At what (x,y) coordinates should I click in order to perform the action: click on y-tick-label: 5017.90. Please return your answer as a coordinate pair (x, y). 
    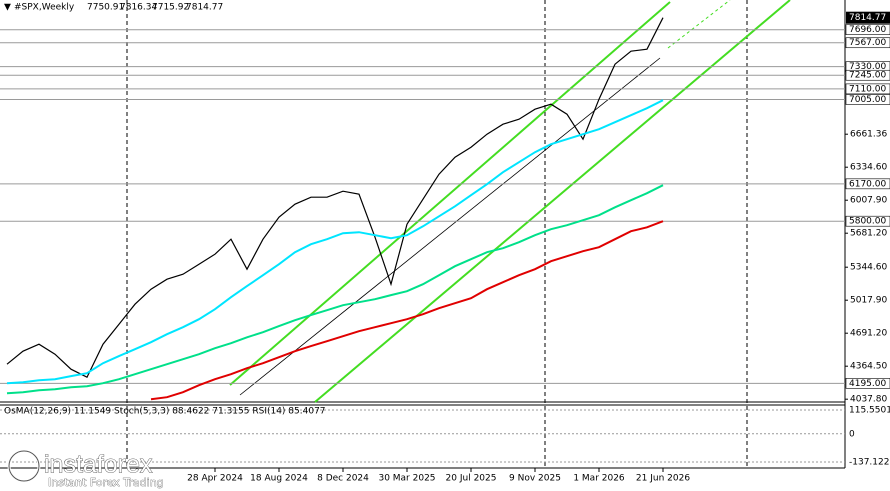
    Looking at the image, I should click on (868, 301).